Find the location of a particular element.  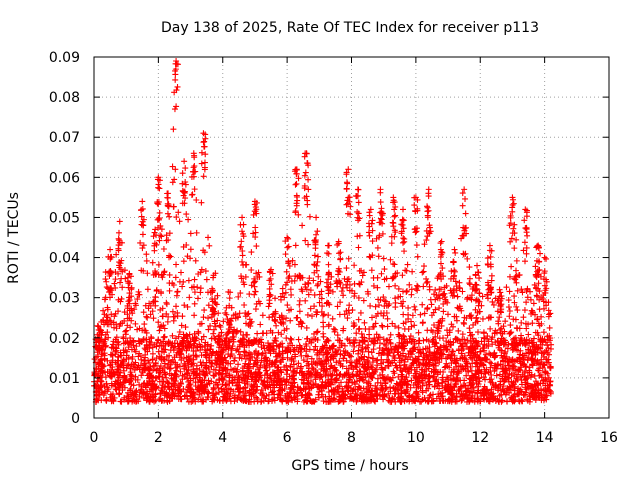

y-tick-label: 0.07 is located at coordinates (64, 138).